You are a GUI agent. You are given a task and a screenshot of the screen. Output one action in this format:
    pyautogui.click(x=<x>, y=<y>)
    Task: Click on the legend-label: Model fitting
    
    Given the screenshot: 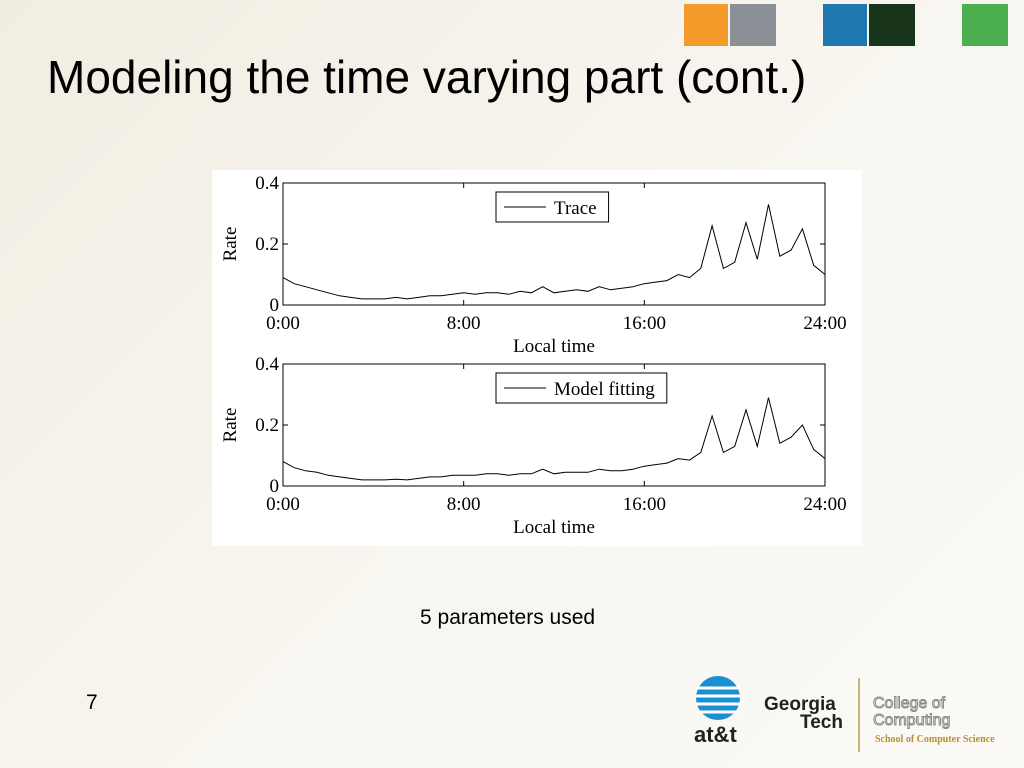 What is the action you would take?
    pyautogui.click(x=604, y=389)
    